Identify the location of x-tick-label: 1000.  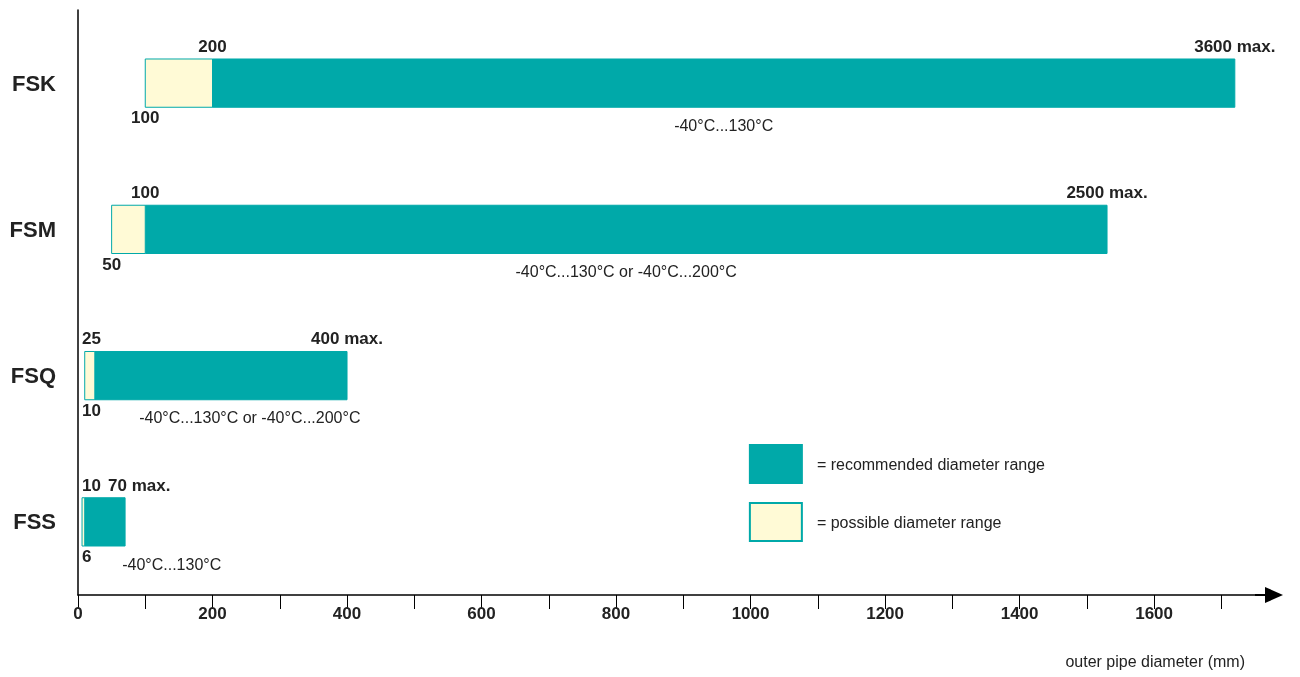
(750, 613).